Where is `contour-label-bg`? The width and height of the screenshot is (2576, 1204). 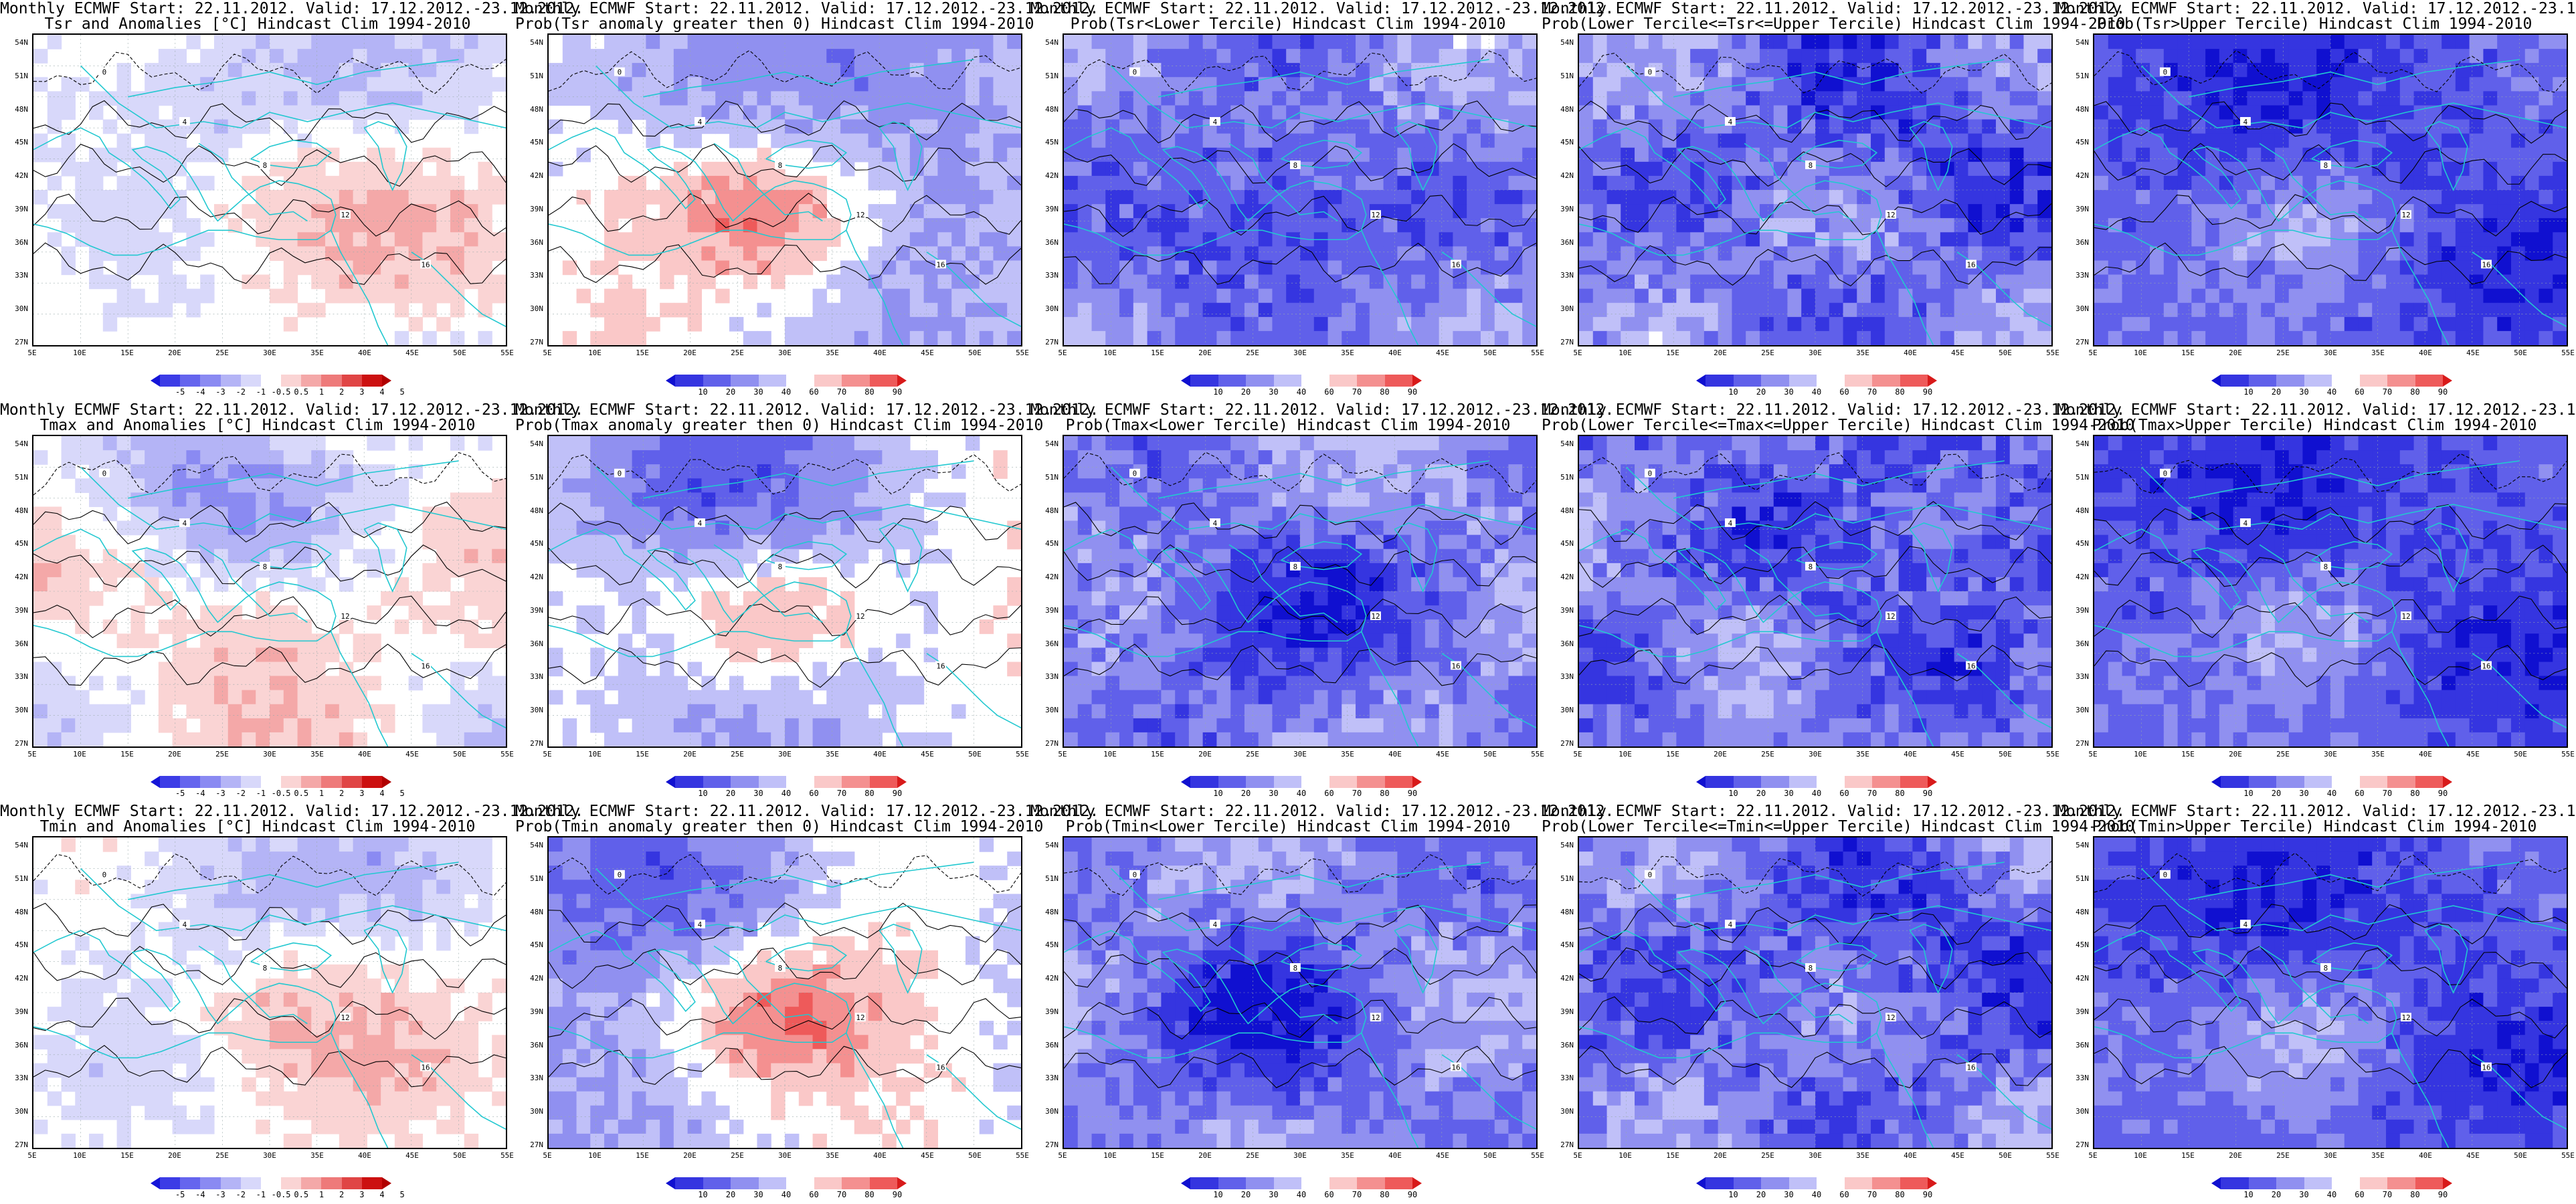 contour-label-bg is located at coordinates (264, 566).